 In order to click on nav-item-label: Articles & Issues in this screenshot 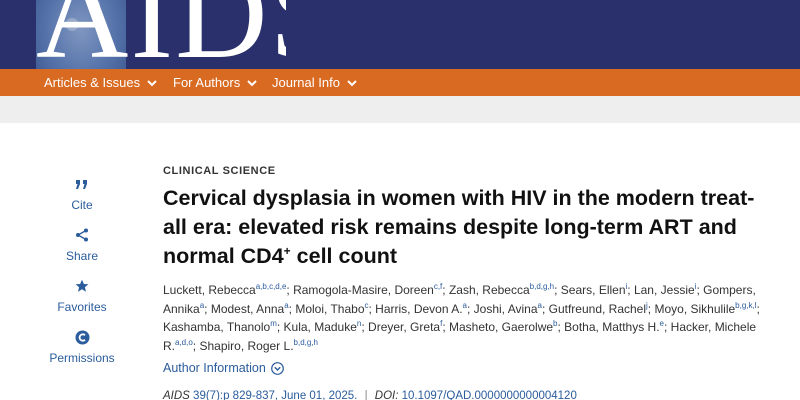, I will do `click(92, 82)`.